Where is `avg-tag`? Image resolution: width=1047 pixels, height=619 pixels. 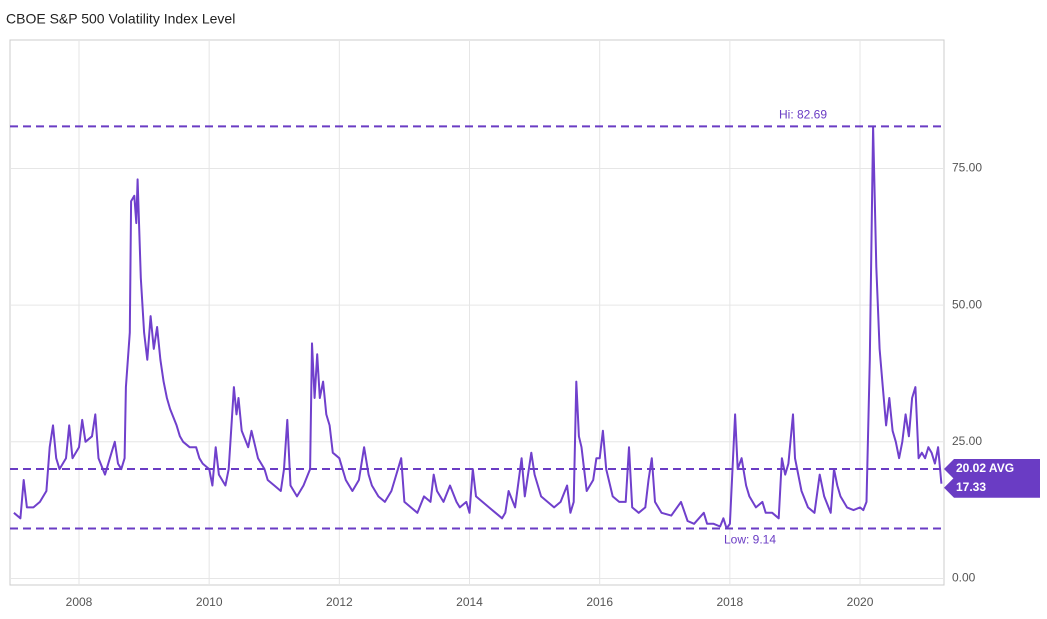
avg-tag is located at coordinates (992, 469).